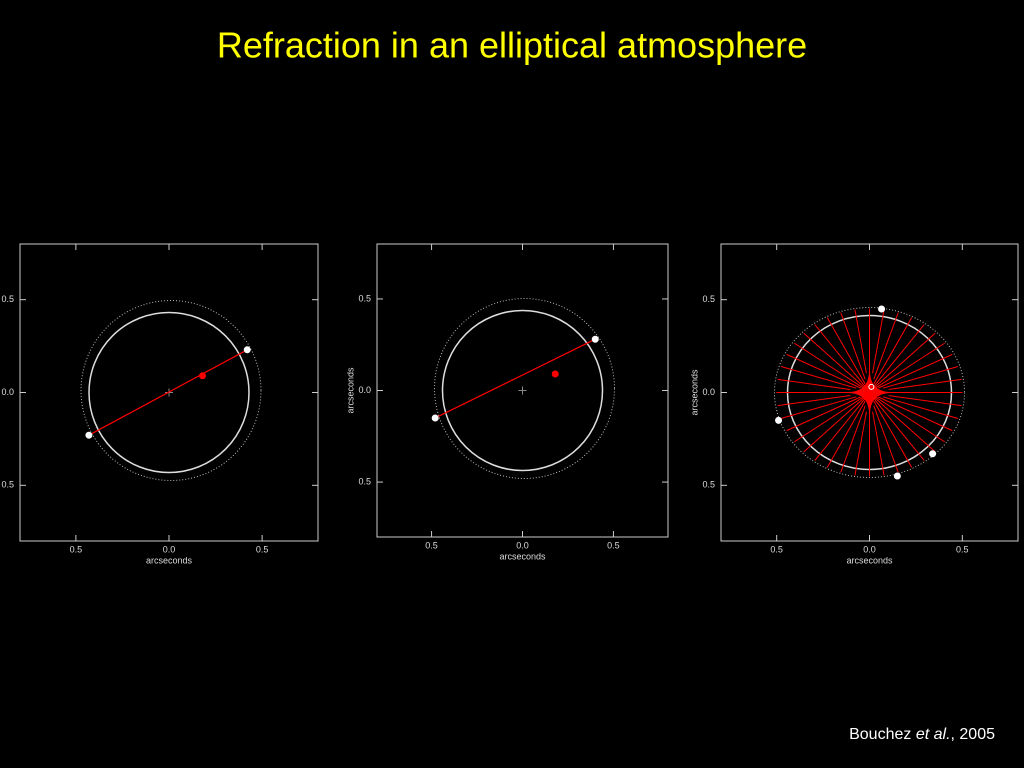  I want to click on caustic, so click(869, 392).